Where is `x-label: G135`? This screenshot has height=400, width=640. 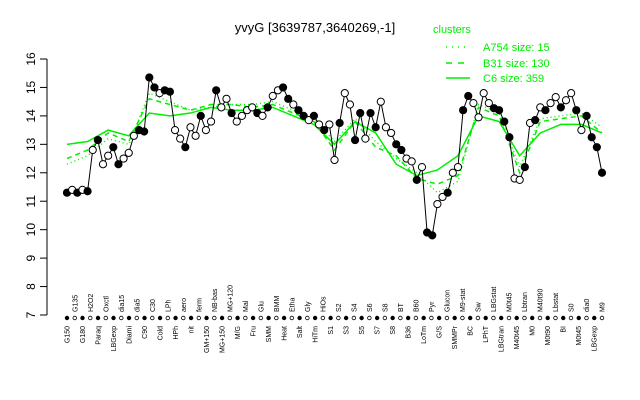 x-label: G135 is located at coordinates (75, 303).